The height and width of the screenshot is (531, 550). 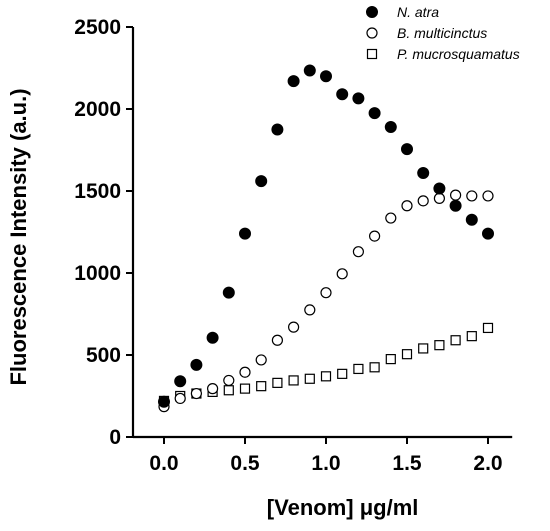 What do you see at coordinates (18, 236) in the screenshot?
I see `y-axis-label: Fluorescence Intensity (a.u.)` at bounding box center [18, 236].